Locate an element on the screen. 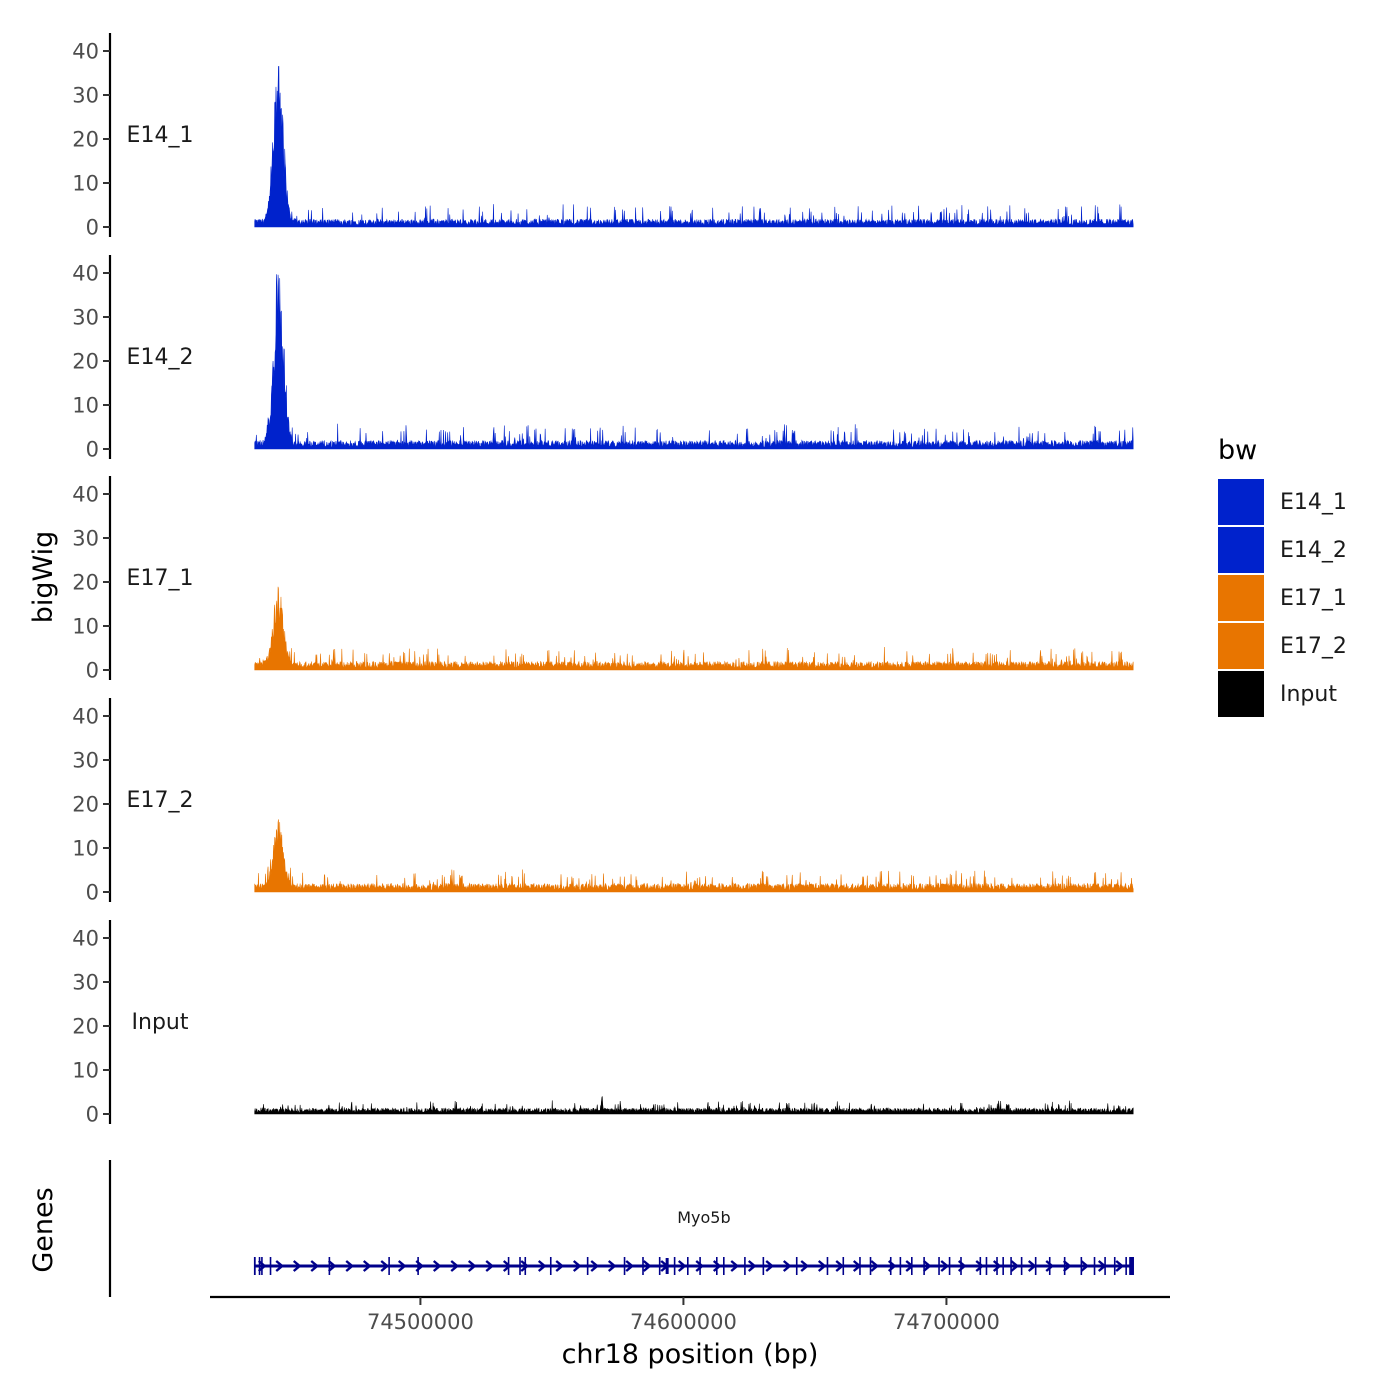 This screenshot has width=1400, height=1400. track-label: E17_1 is located at coordinates (160, 578).